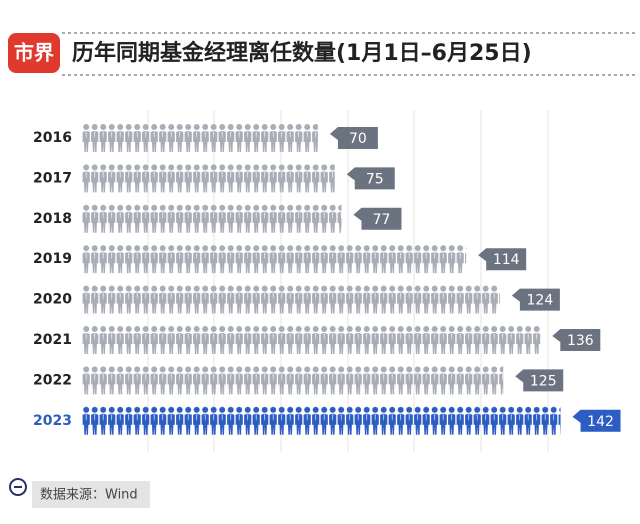  What do you see at coordinates (302, 53) in the screenshot?
I see `chart-title: 历年同期基金经理离任数量(1月1日–6月25日)` at bounding box center [302, 53].